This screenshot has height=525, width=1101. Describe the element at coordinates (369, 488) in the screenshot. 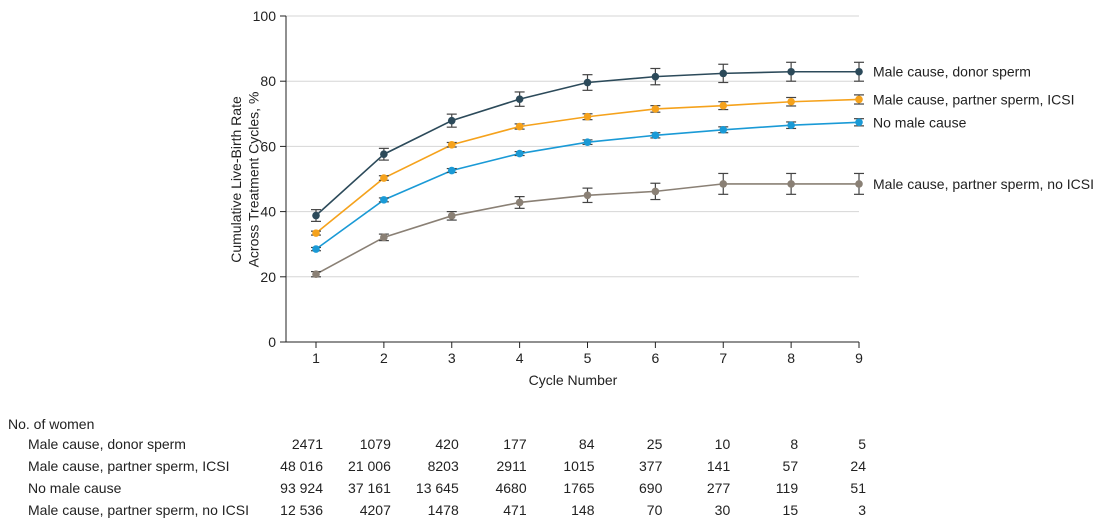

I see `risk-cell: 37 161` at that location.